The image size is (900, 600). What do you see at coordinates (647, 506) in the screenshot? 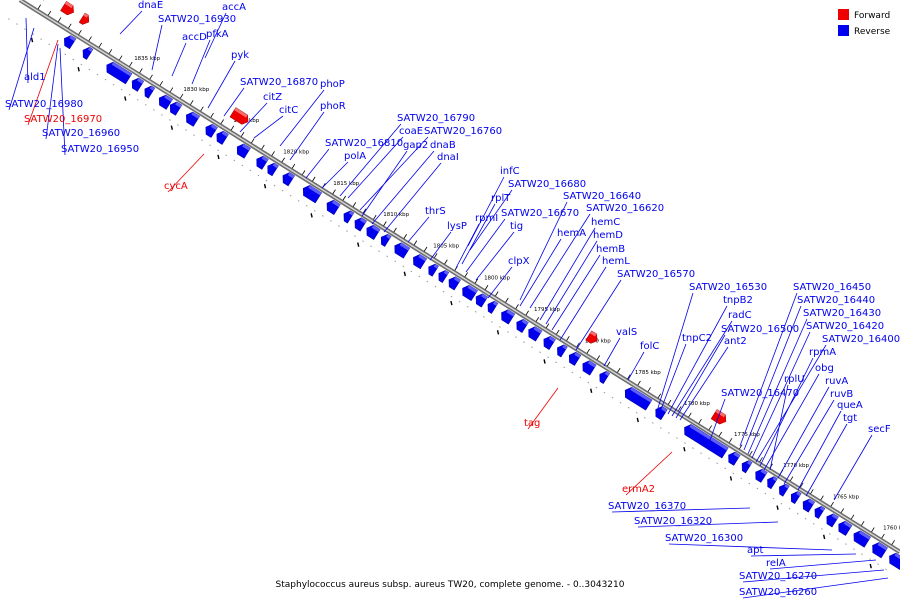
I see `gene-label: SATW20_16370` at bounding box center [647, 506].